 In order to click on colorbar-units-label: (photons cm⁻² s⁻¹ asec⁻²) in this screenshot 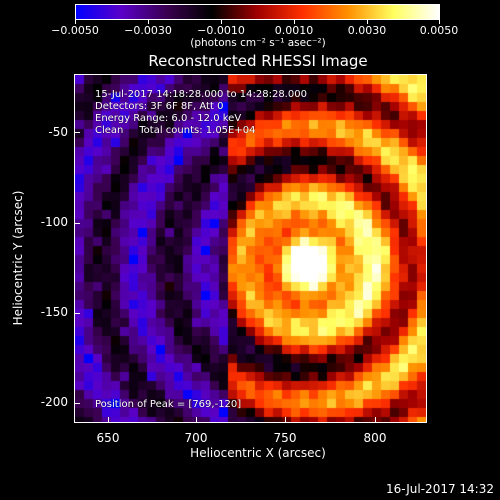, I will do `click(258, 43)`.